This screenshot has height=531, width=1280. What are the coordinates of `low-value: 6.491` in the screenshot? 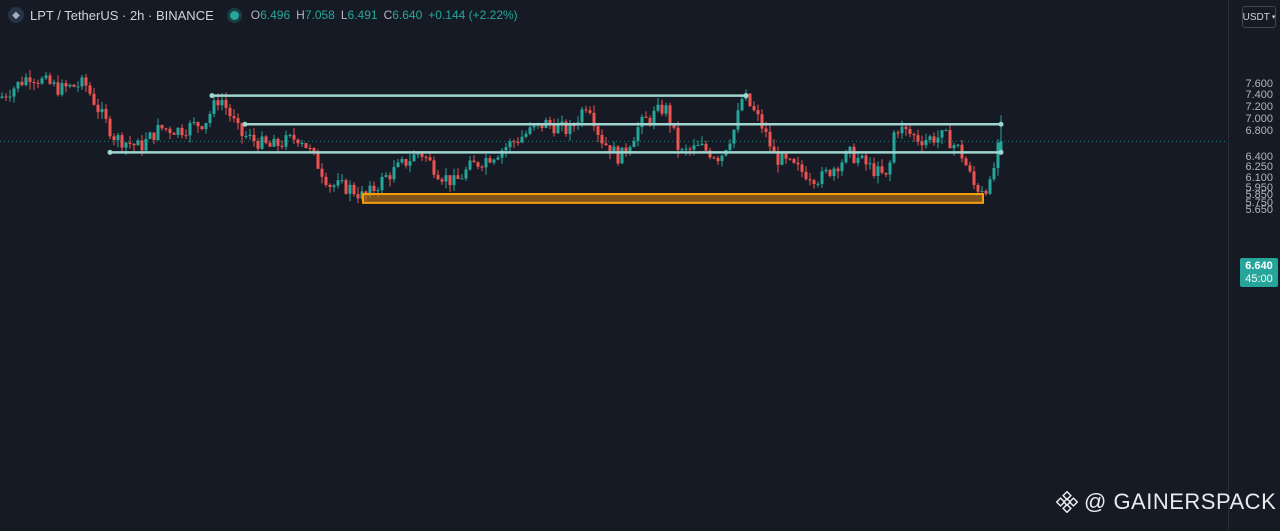 It's located at (362, 15).